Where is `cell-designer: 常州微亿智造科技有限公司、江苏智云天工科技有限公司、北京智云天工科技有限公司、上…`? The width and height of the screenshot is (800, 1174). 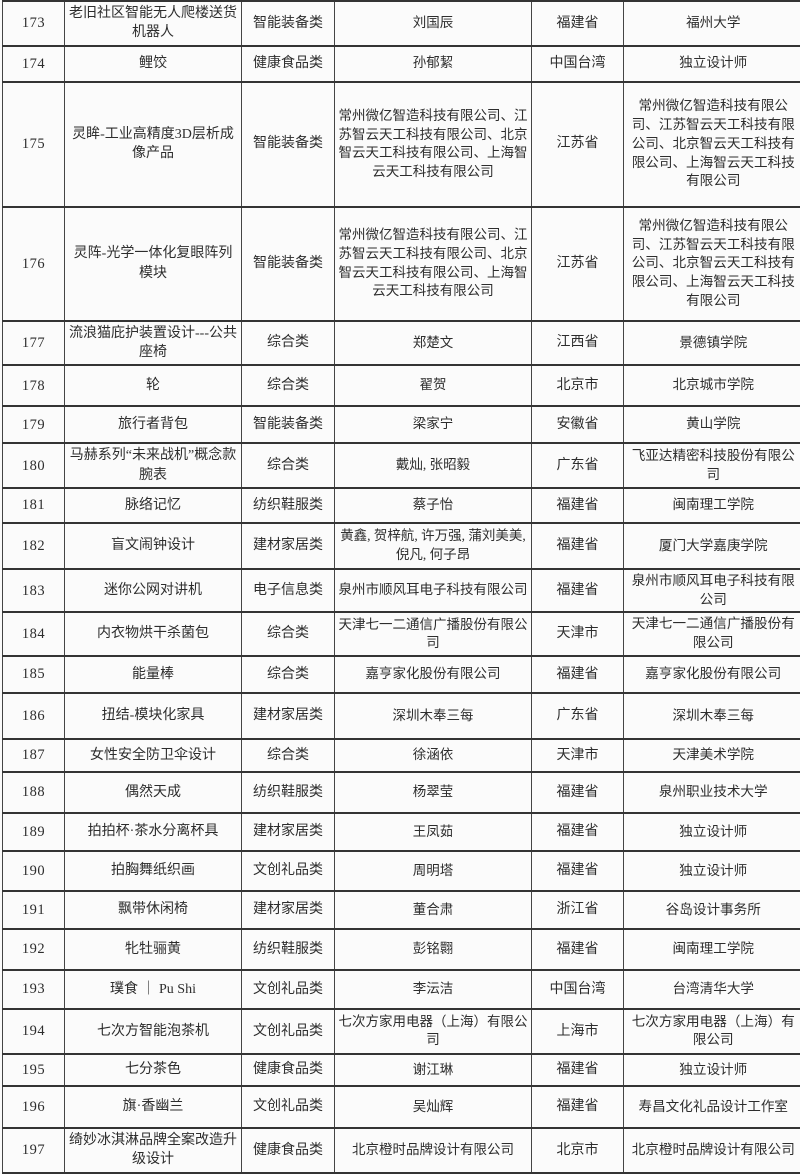 cell-designer: 常州微亿智造科技有限公司、江苏智云天工科技有限公司、北京智云天工科技有限公司、上… is located at coordinates (433, 264).